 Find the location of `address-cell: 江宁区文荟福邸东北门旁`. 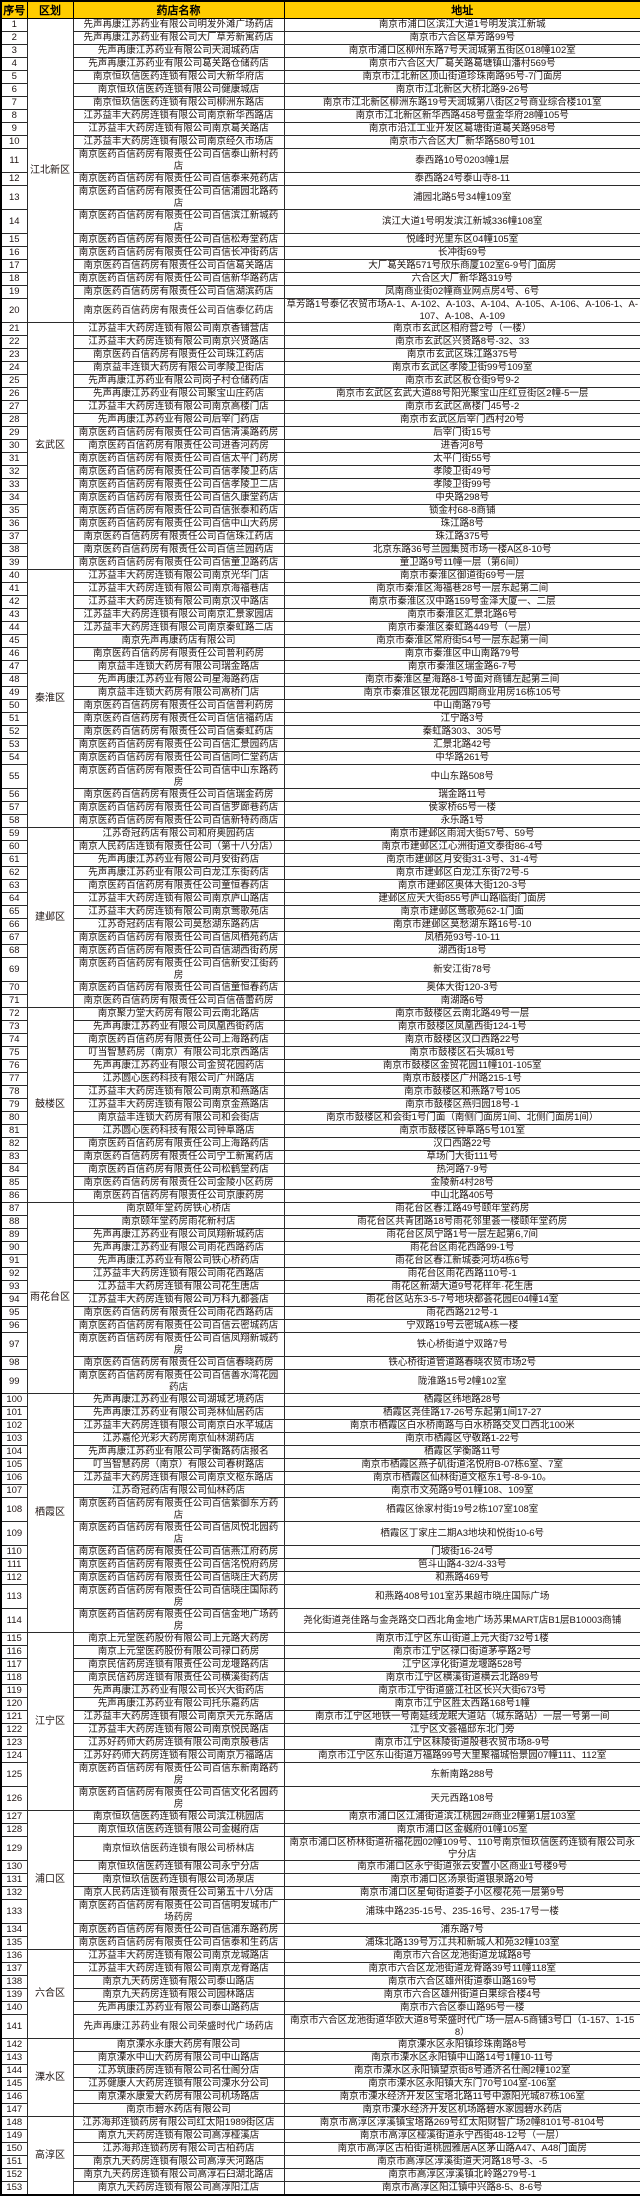

address-cell: 江宁区文荟福邸东北门旁 is located at coordinates (461, 1730).